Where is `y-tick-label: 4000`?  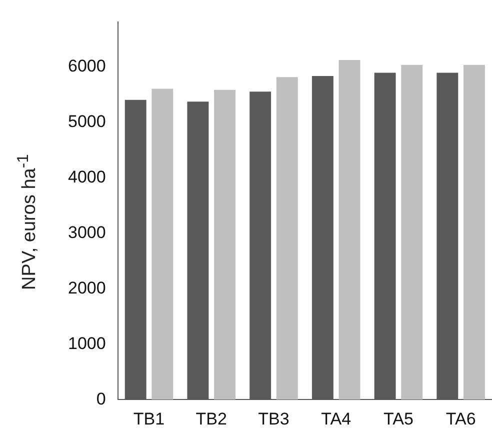 y-tick-label: 4000 is located at coordinates (87, 176).